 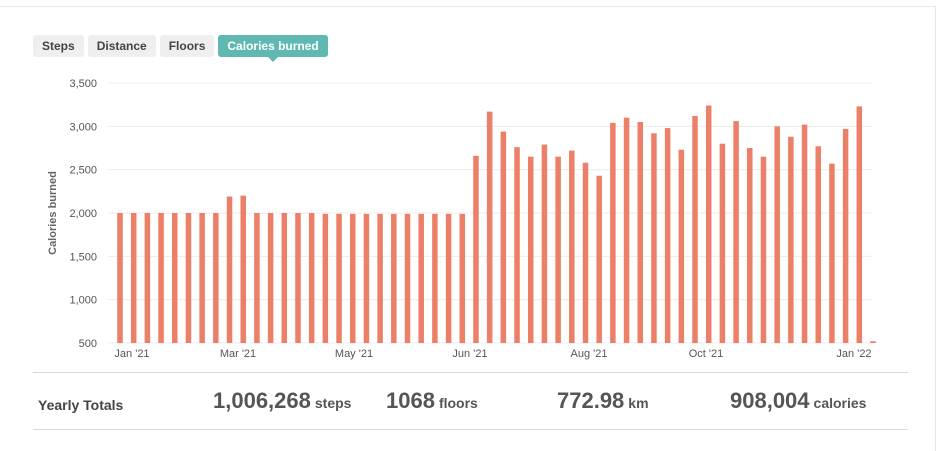 I want to click on y-axis-label: Calories burned, so click(x=53, y=213).